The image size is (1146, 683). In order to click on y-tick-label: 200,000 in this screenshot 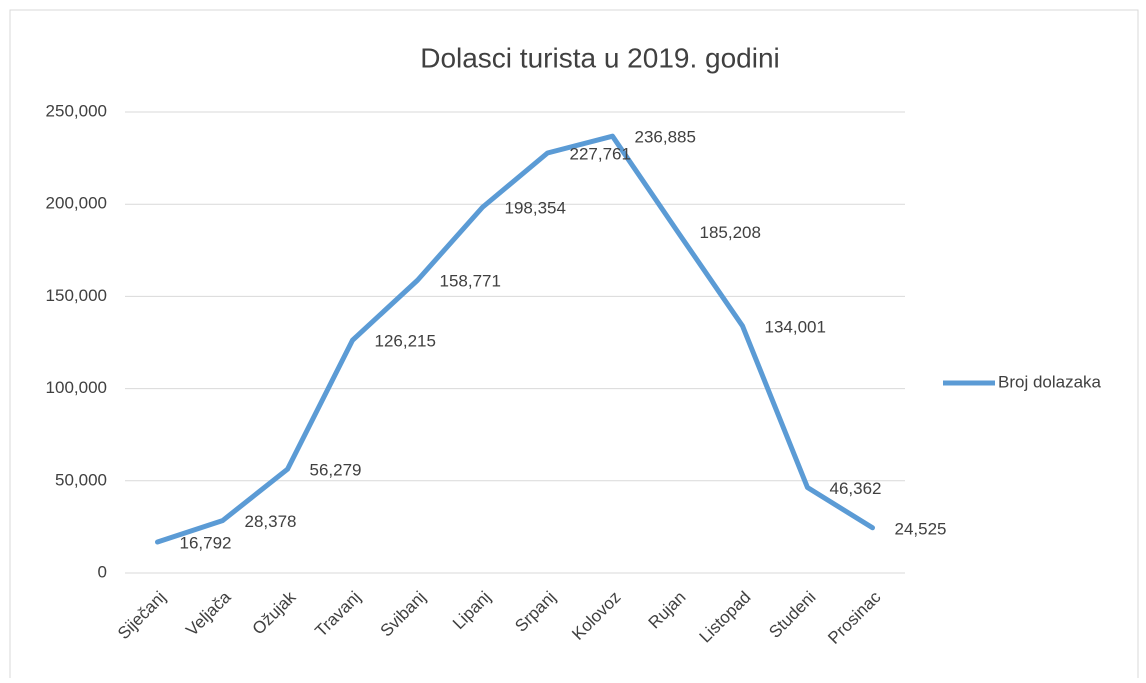, I will do `click(76, 203)`.